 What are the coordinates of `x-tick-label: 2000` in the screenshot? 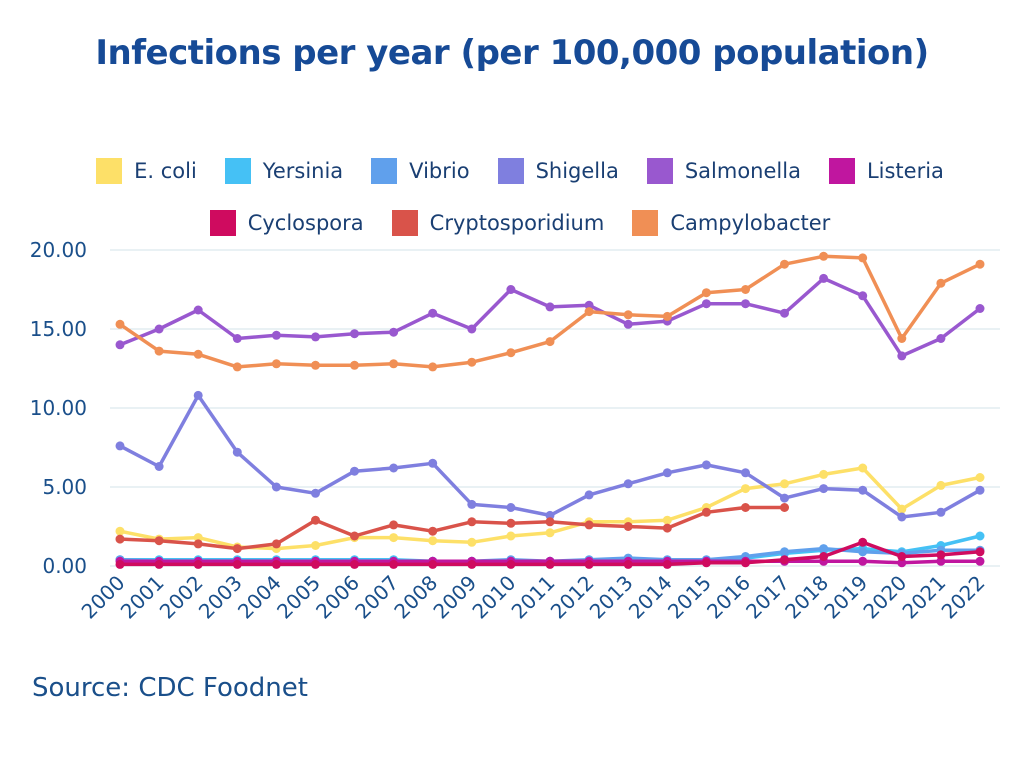 It's located at (103, 597).